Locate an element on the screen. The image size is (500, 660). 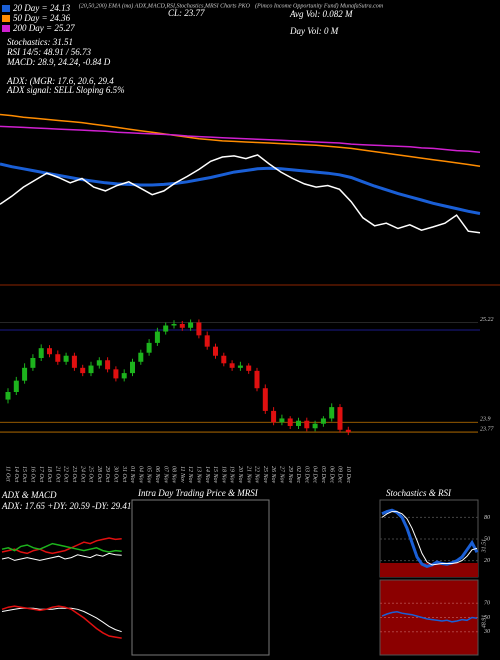
annotation: CL: 23.77 is located at coordinates (186, 13).